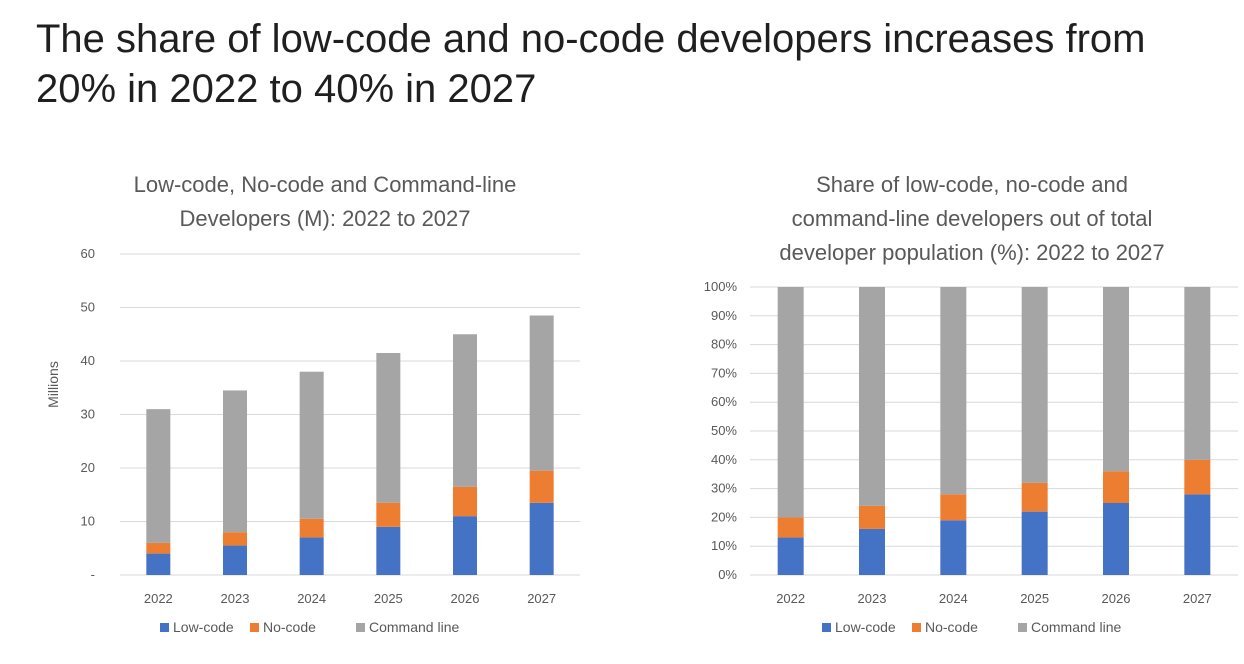 Image resolution: width=1244 pixels, height=664 pixels. Describe the element at coordinates (93, 574) in the screenshot. I see `y-tick-label: -` at that location.